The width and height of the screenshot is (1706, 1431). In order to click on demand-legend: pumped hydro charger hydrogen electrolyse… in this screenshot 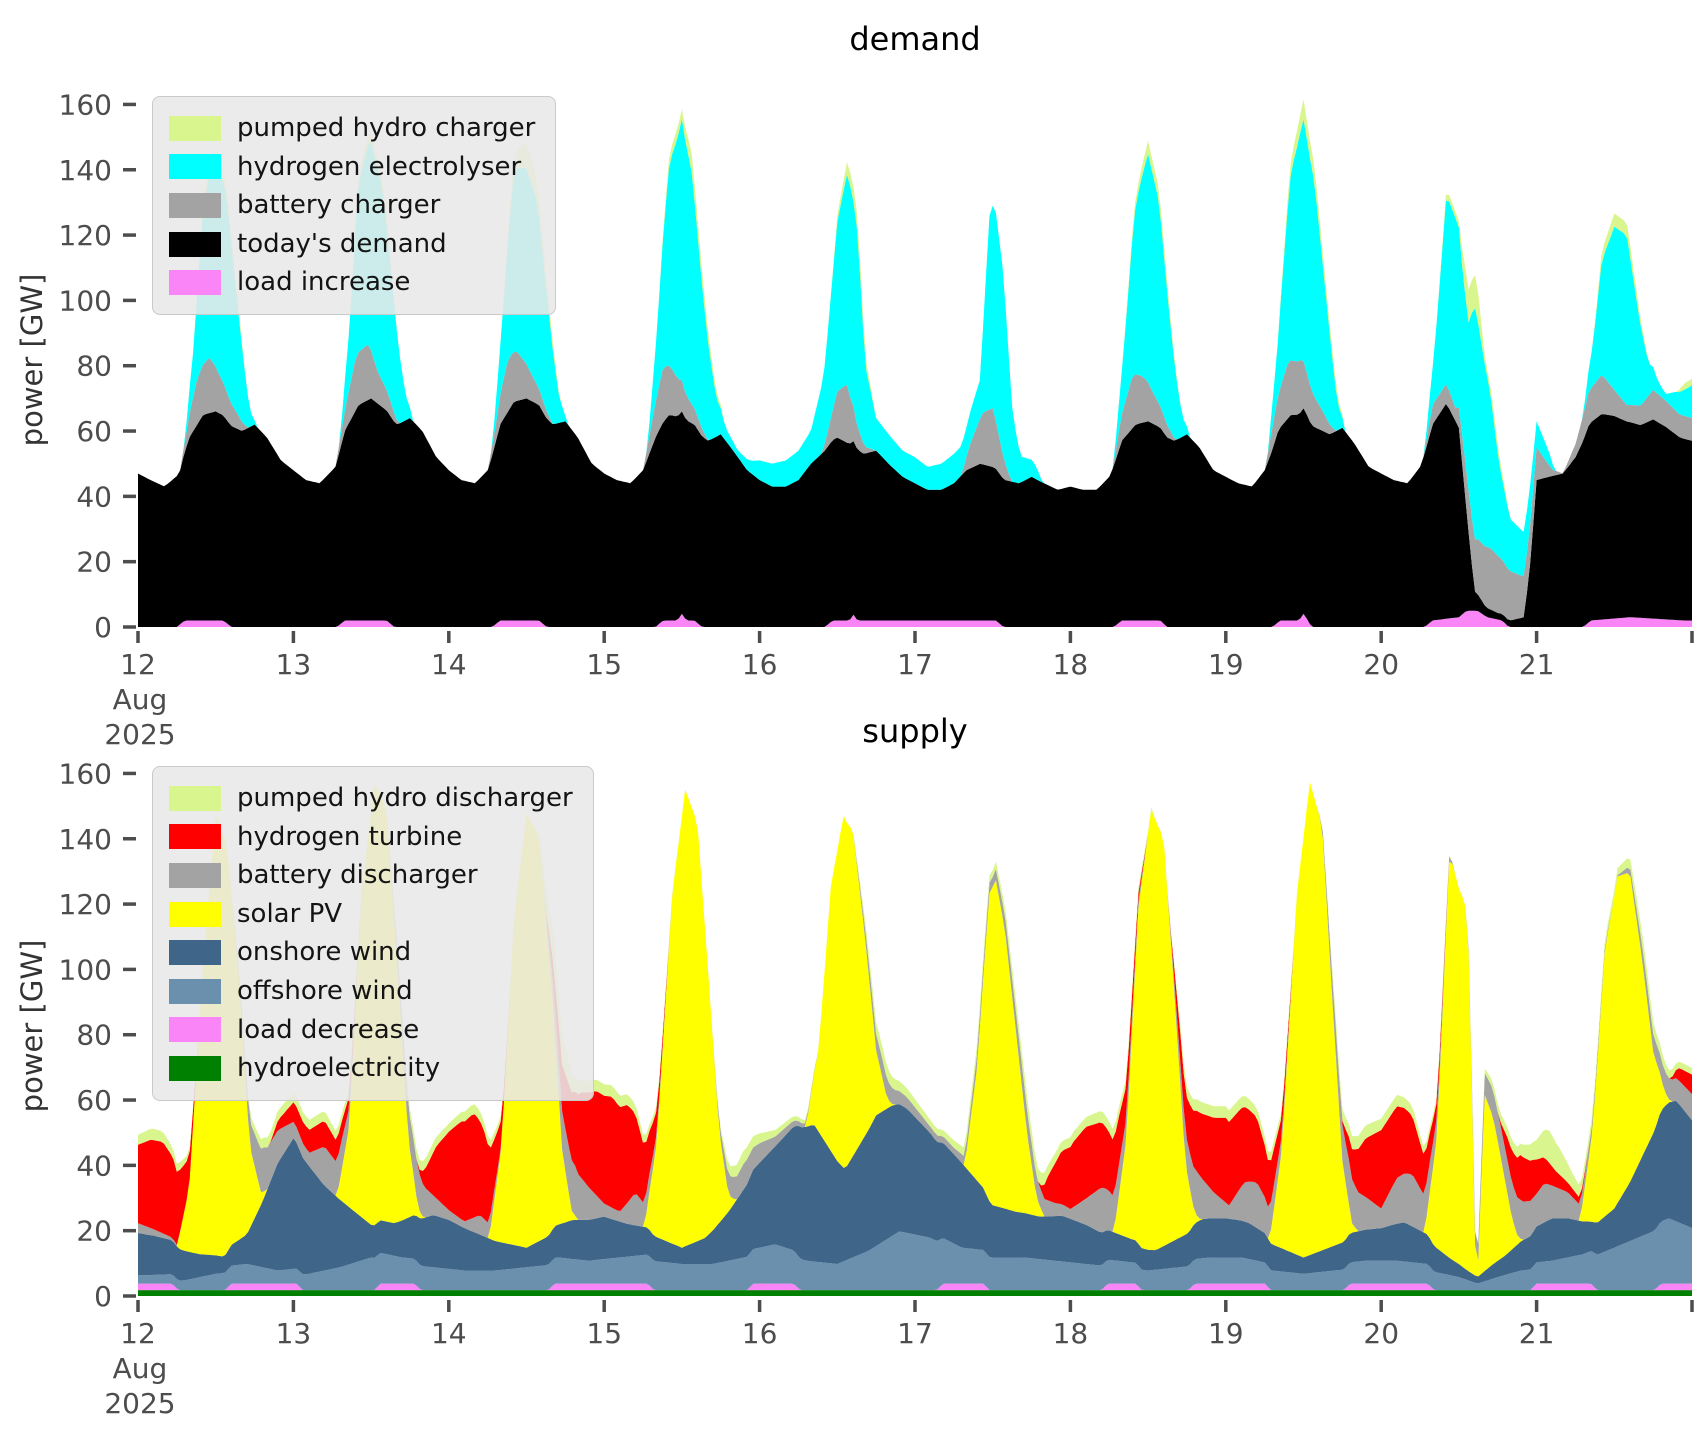, I will do `click(354, 205)`.